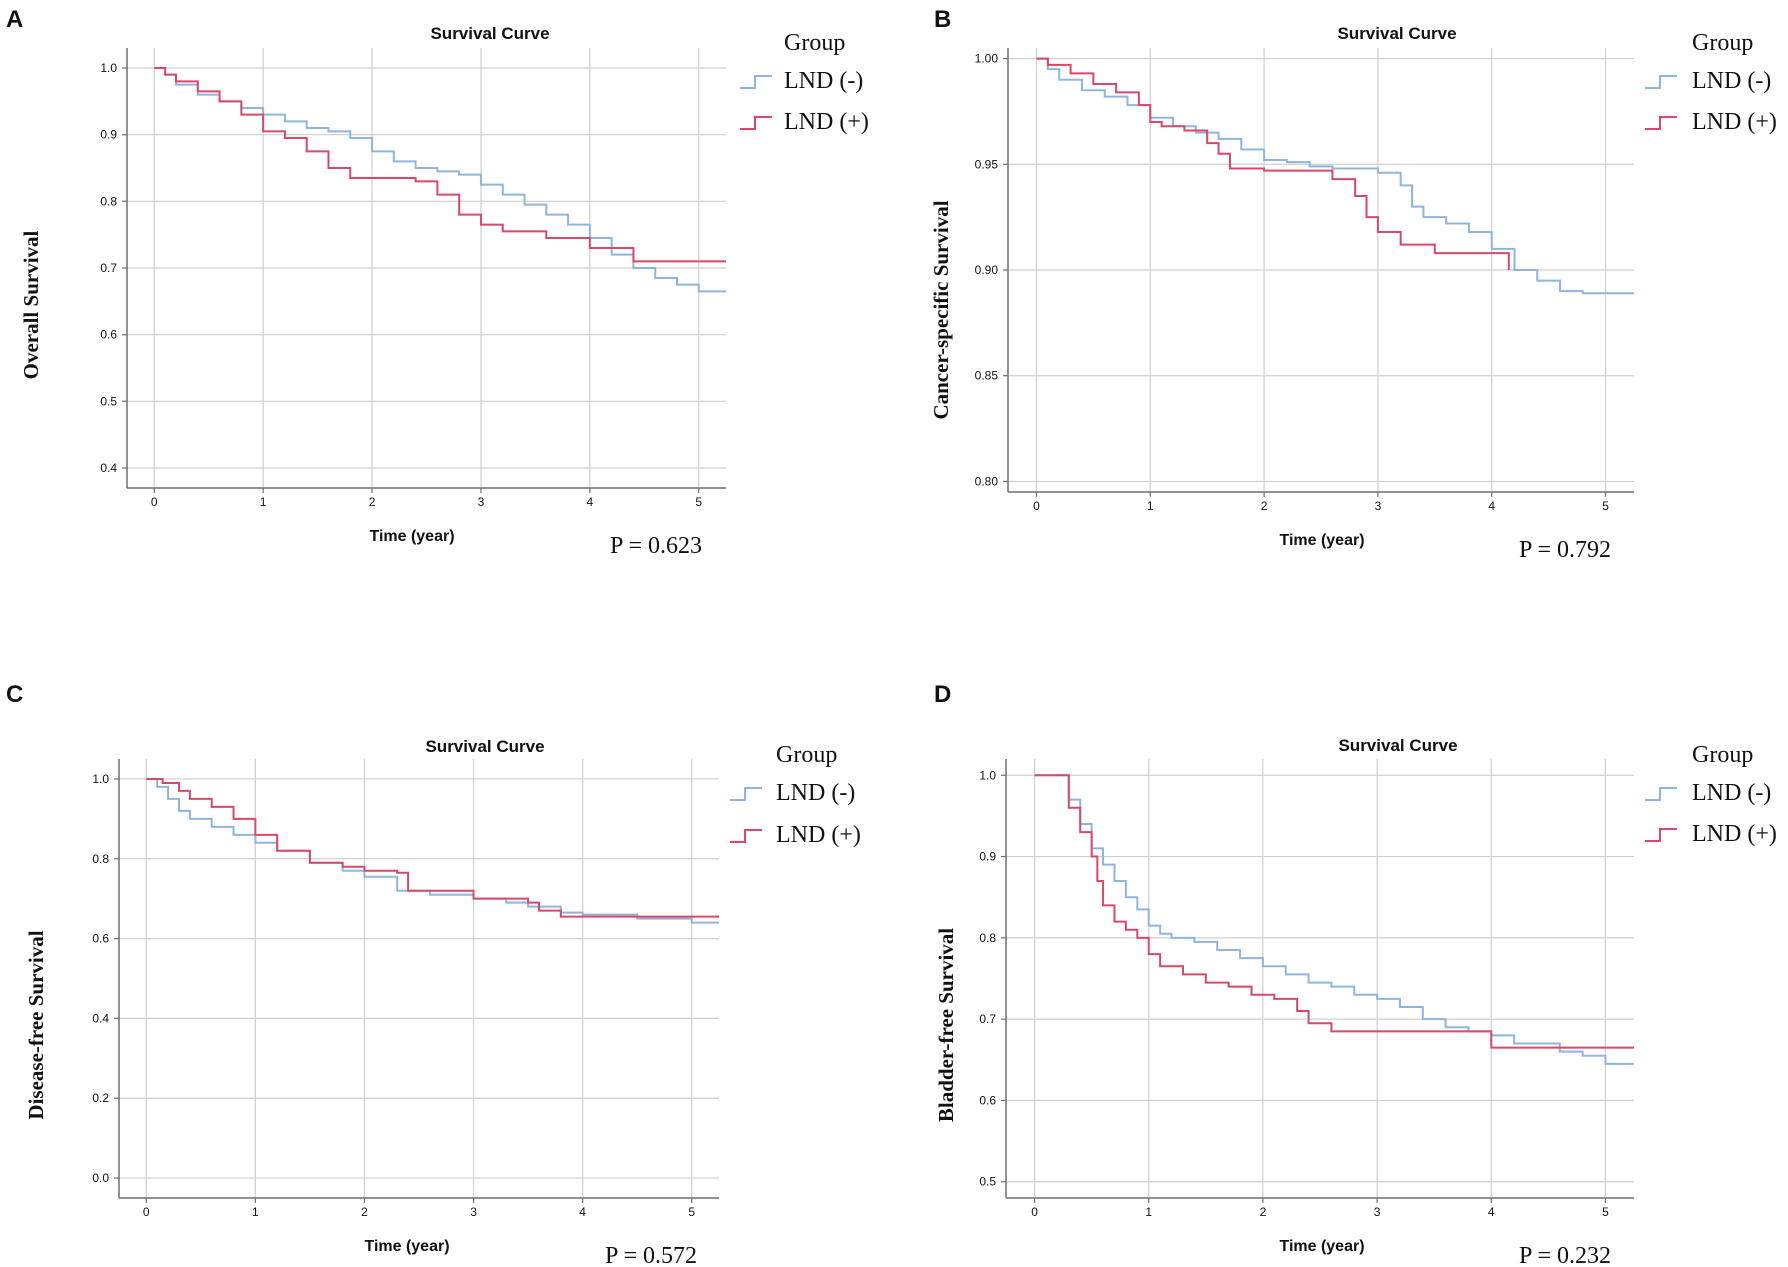  Describe the element at coordinates (100, 1178) in the screenshot. I see `y-tick-label: 0.0` at that location.